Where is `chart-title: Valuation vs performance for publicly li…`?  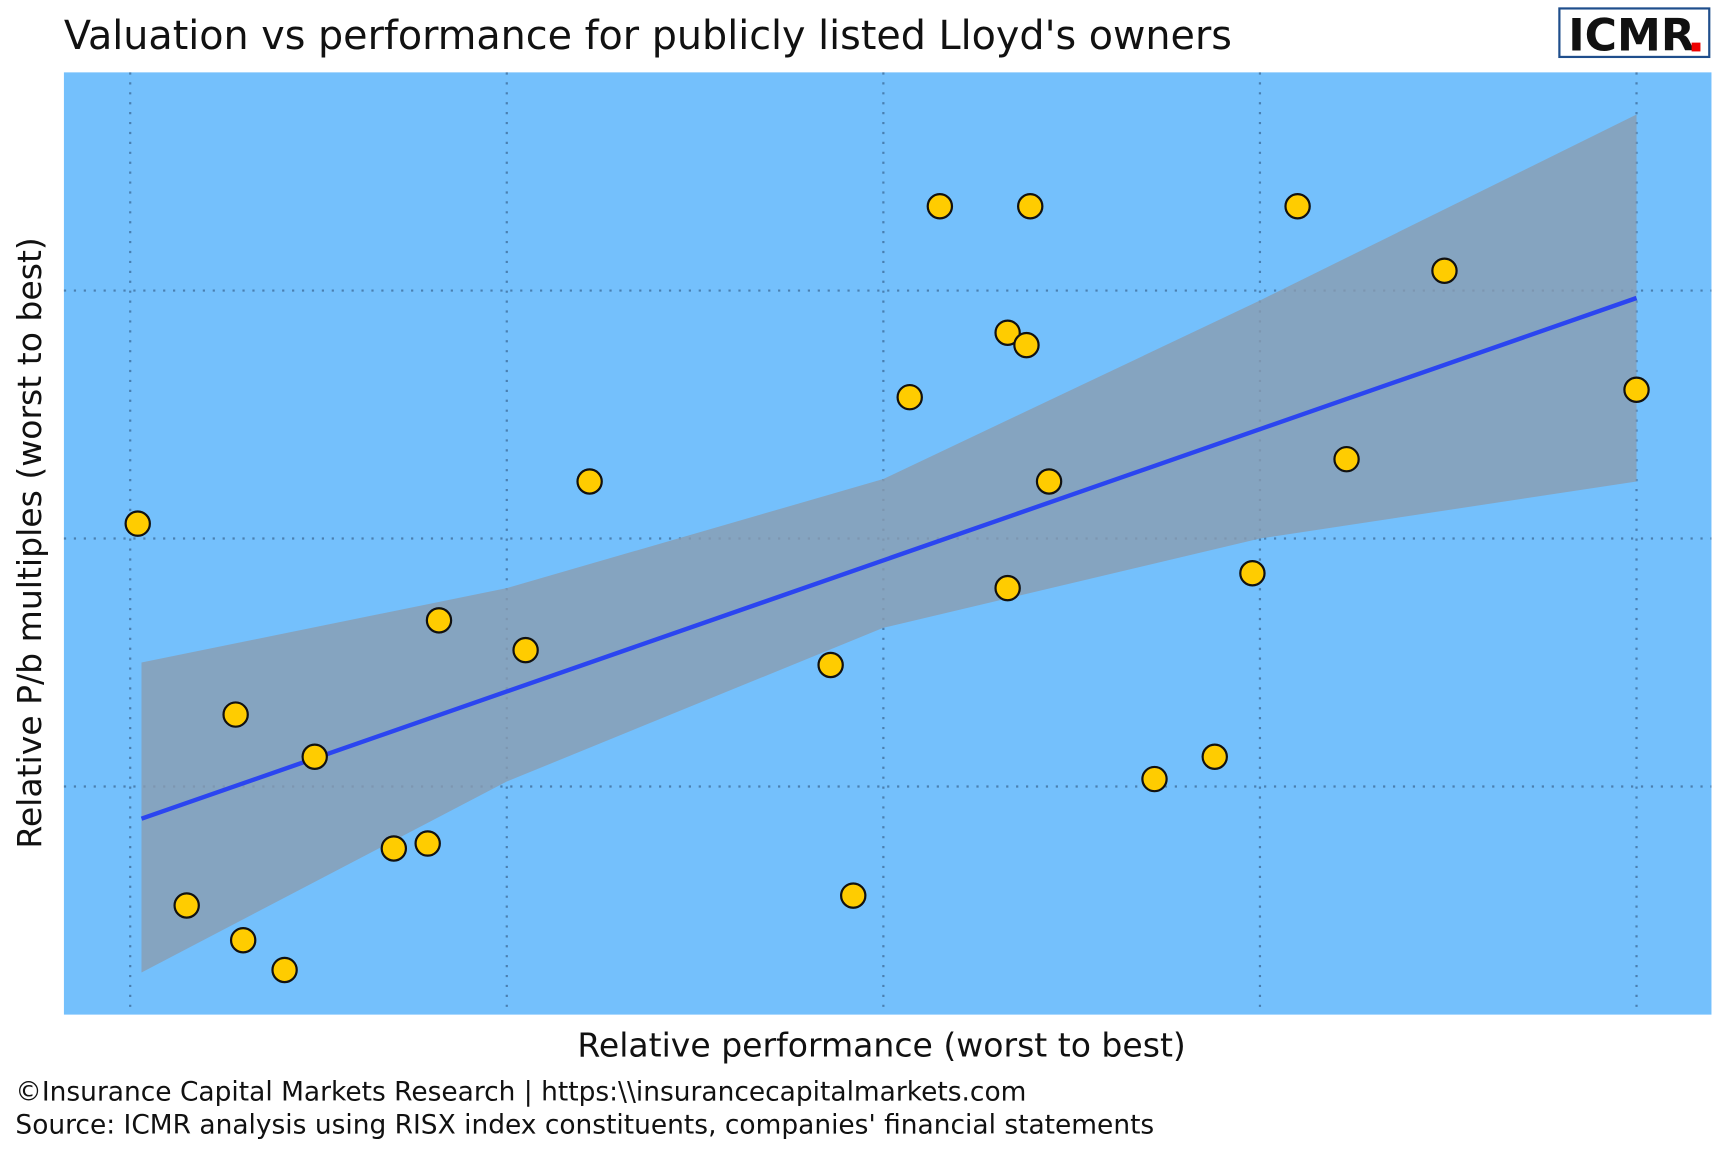 chart-title: Valuation vs performance for publicly li… is located at coordinates (648, 36).